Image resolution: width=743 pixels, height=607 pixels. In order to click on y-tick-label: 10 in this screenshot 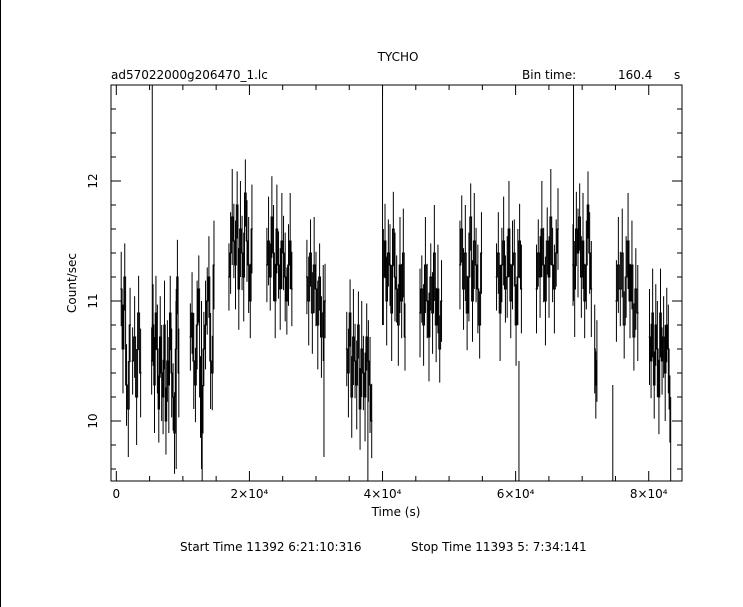, I will do `click(93, 420)`.